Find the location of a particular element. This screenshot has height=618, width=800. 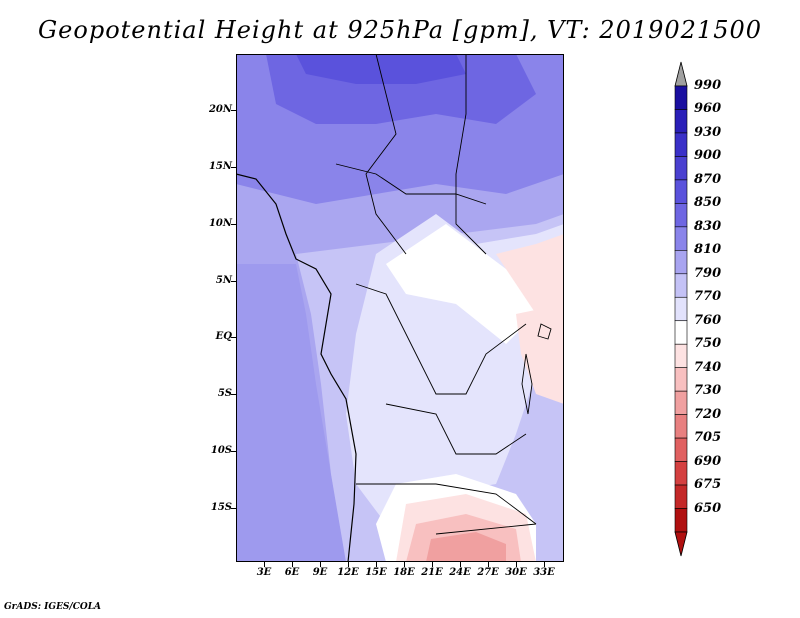

lon-label-3e: 3E is located at coordinates (264, 572).